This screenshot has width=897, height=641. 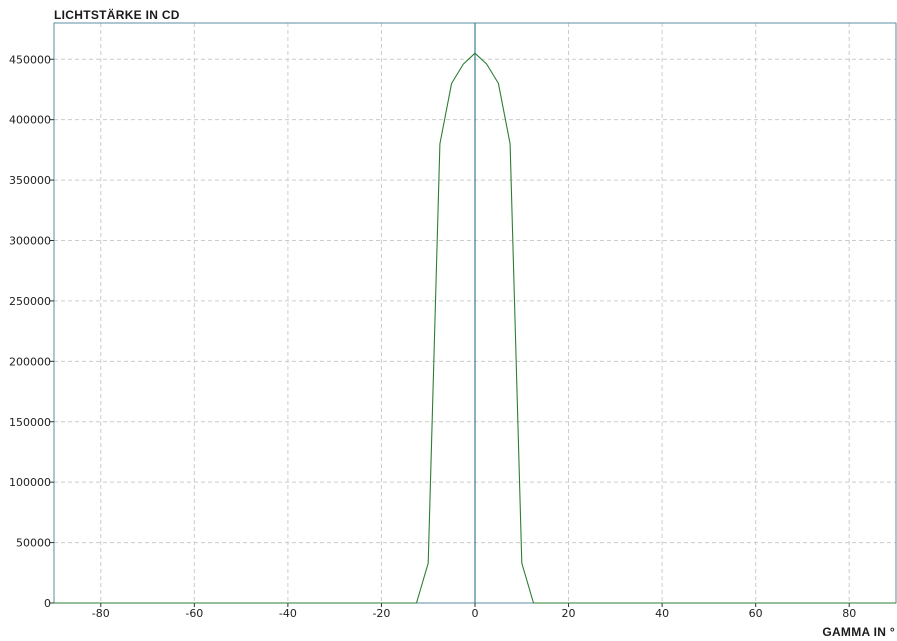 I want to click on y-tick-label-0: 0, so click(x=47, y=603).